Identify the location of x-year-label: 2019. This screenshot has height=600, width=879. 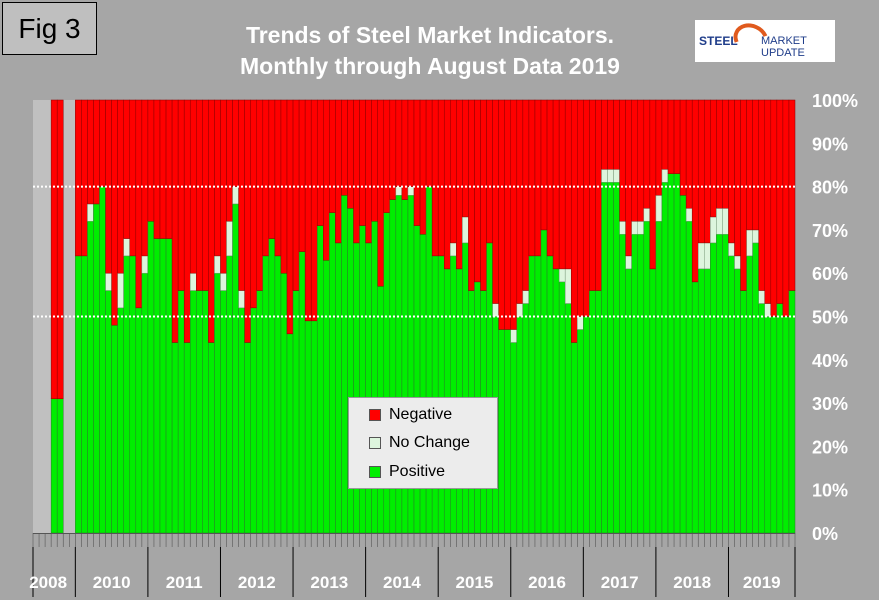
(762, 582).